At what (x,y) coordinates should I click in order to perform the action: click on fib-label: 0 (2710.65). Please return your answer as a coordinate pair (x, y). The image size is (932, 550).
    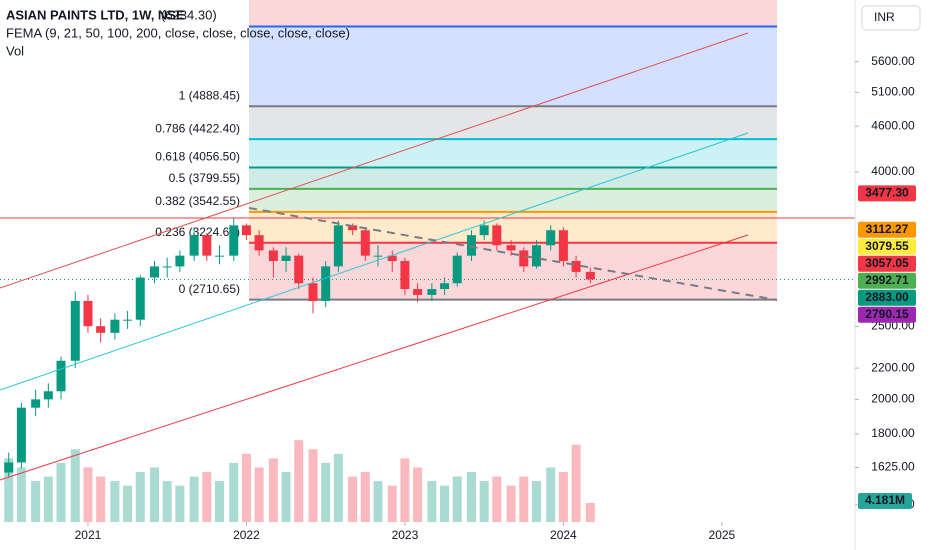
    Looking at the image, I should click on (209, 289).